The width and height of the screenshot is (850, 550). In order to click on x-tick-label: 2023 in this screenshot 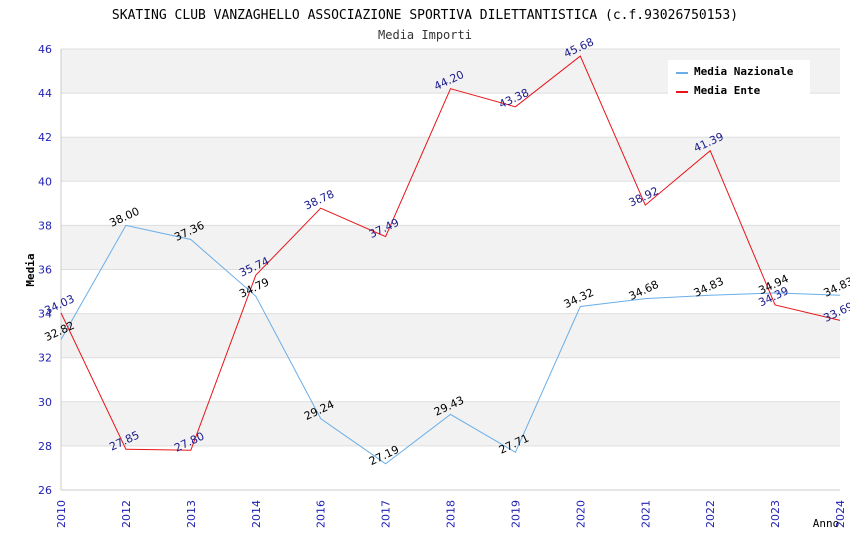, I will do `click(775, 514)`.